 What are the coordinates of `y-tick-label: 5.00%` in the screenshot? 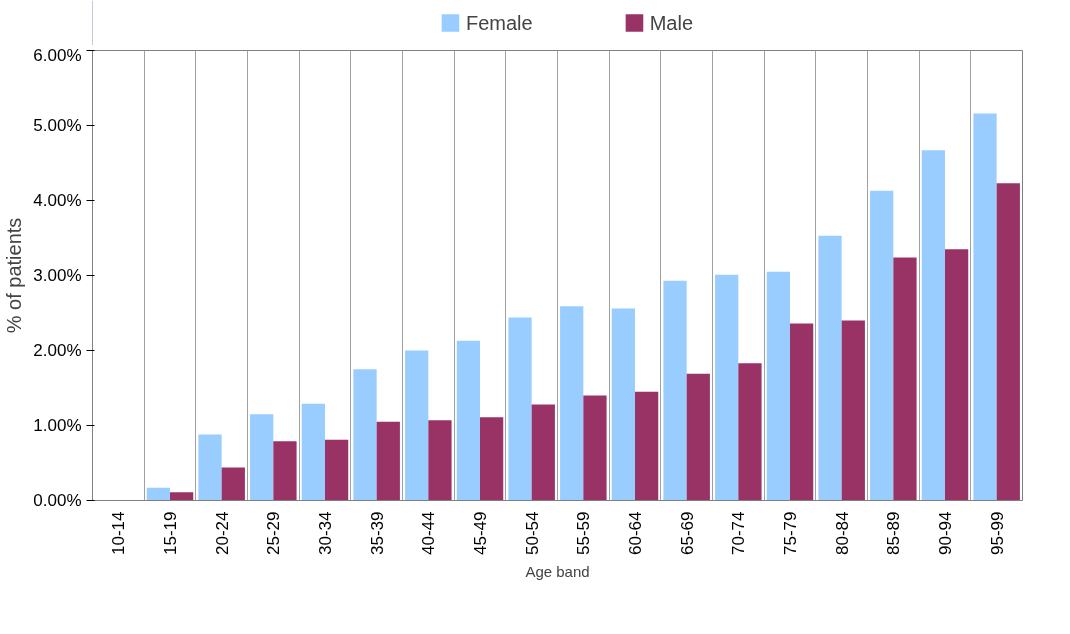 It's located at (57, 125).